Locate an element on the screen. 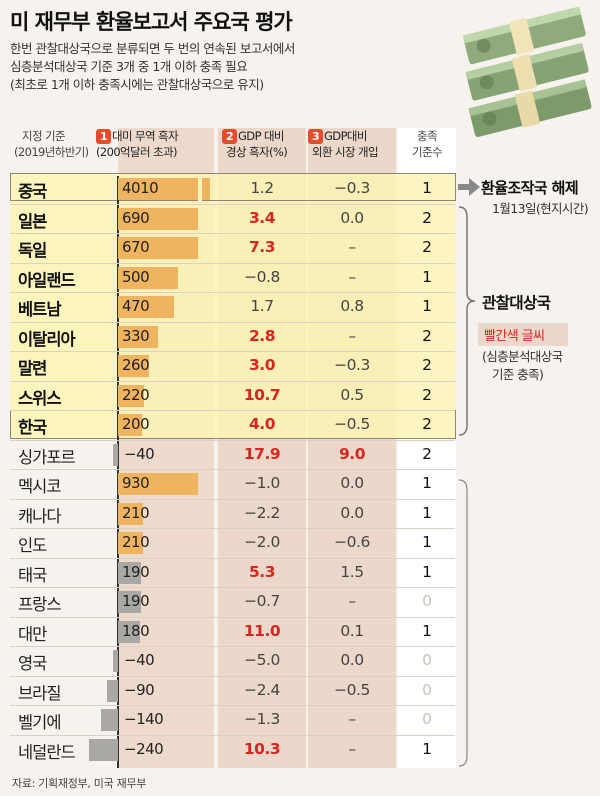  trade-surplus-value: 200 is located at coordinates (136, 424).